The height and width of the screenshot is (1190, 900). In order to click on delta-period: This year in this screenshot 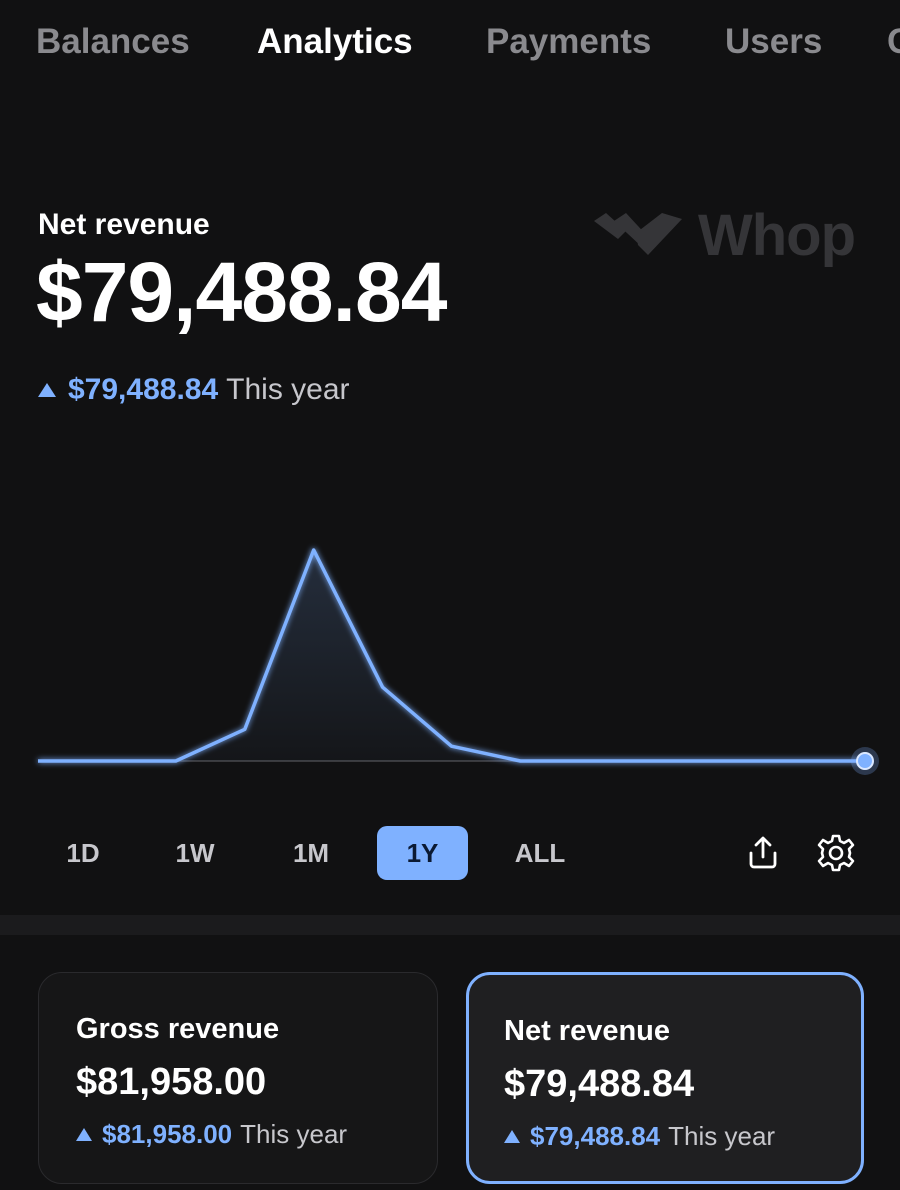, I will do `click(288, 389)`.